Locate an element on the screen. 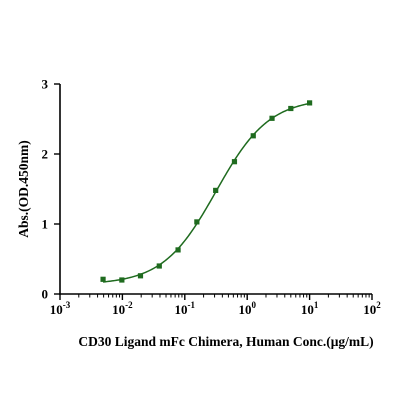  y-tick-label: 0 is located at coordinates (45, 294).